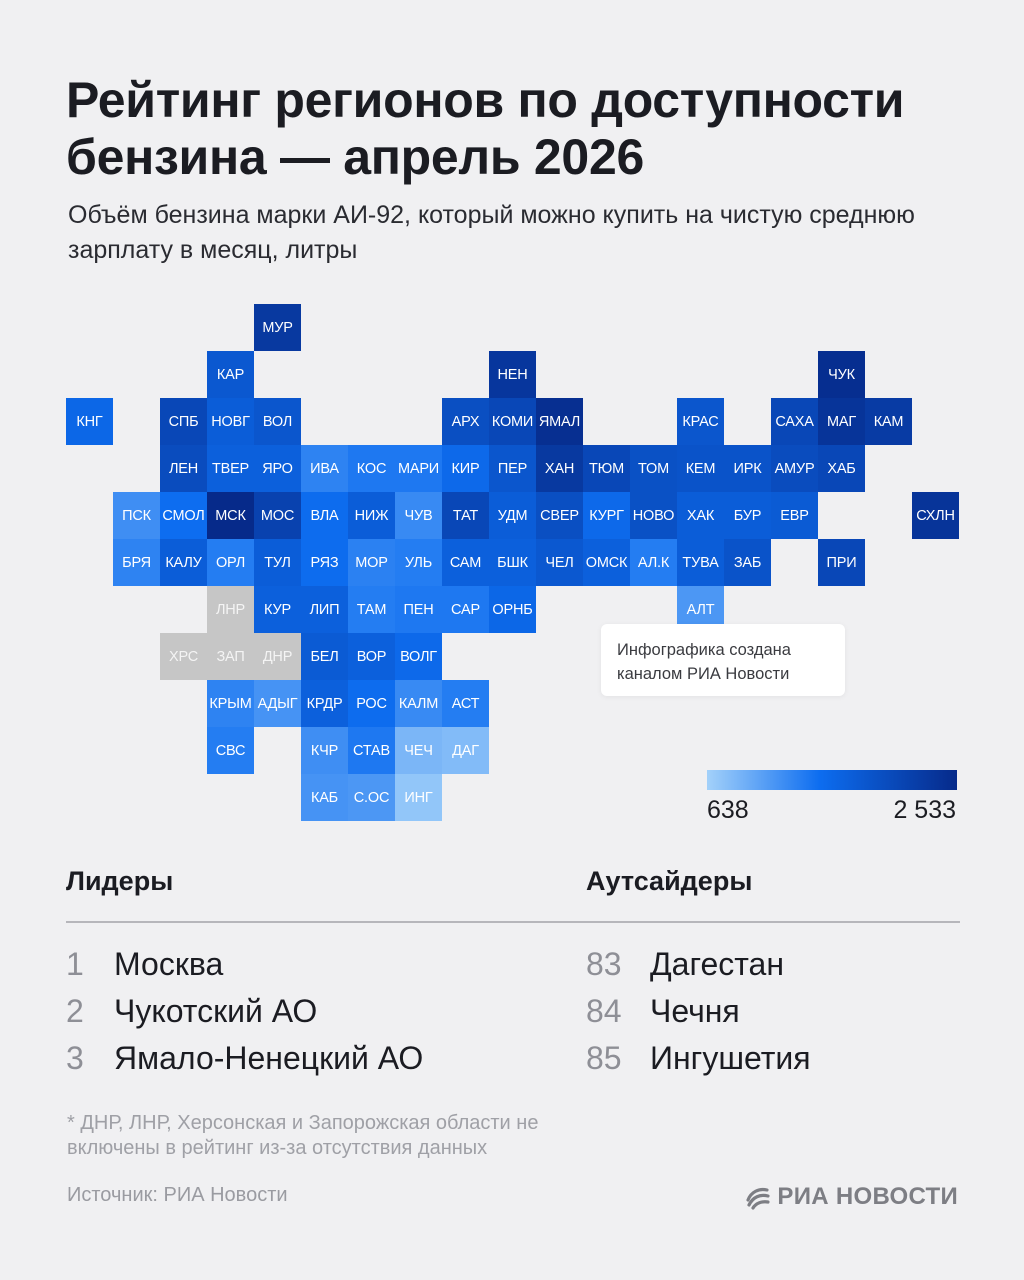 This screenshot has width=1024, height=1280. What do you see at coordinates (794, 421) in the screenshot?
I see `region-tile: САХА` at bounding box center [794, 421].